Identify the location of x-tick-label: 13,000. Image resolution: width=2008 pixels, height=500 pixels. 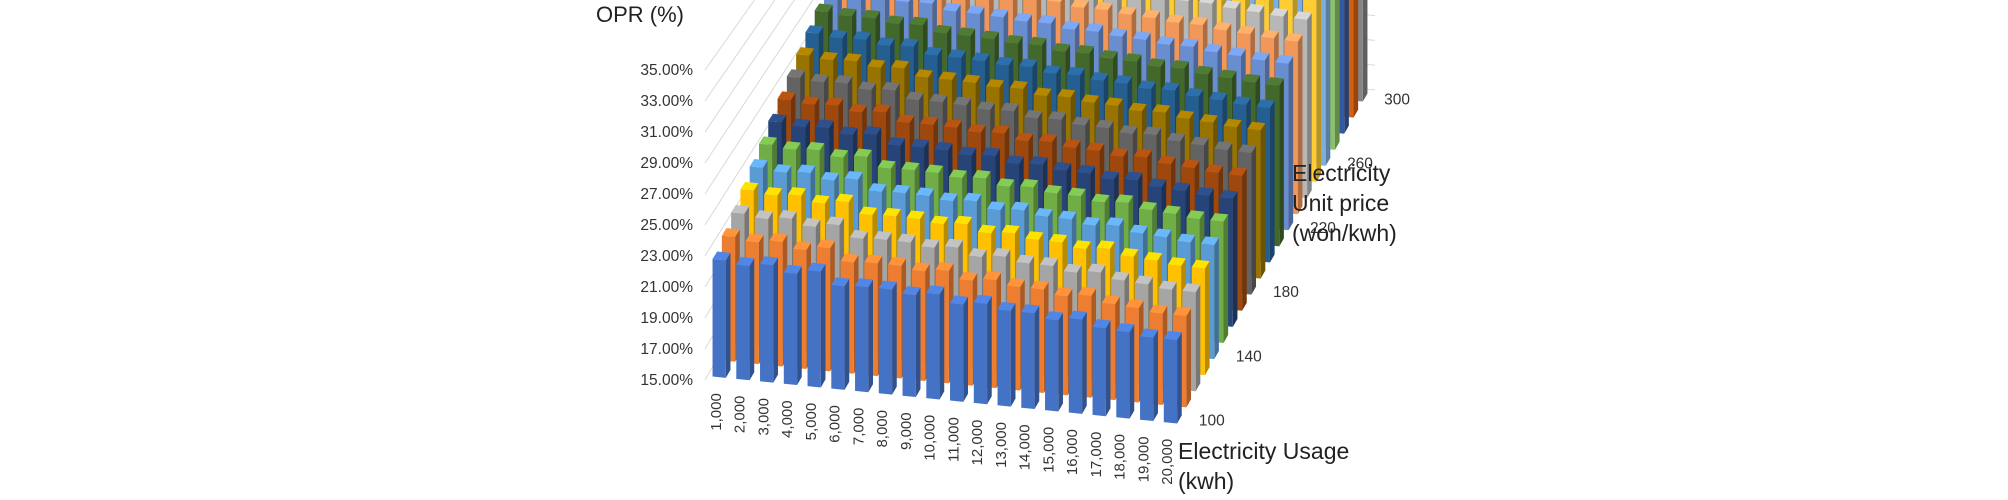
(1001, 445).